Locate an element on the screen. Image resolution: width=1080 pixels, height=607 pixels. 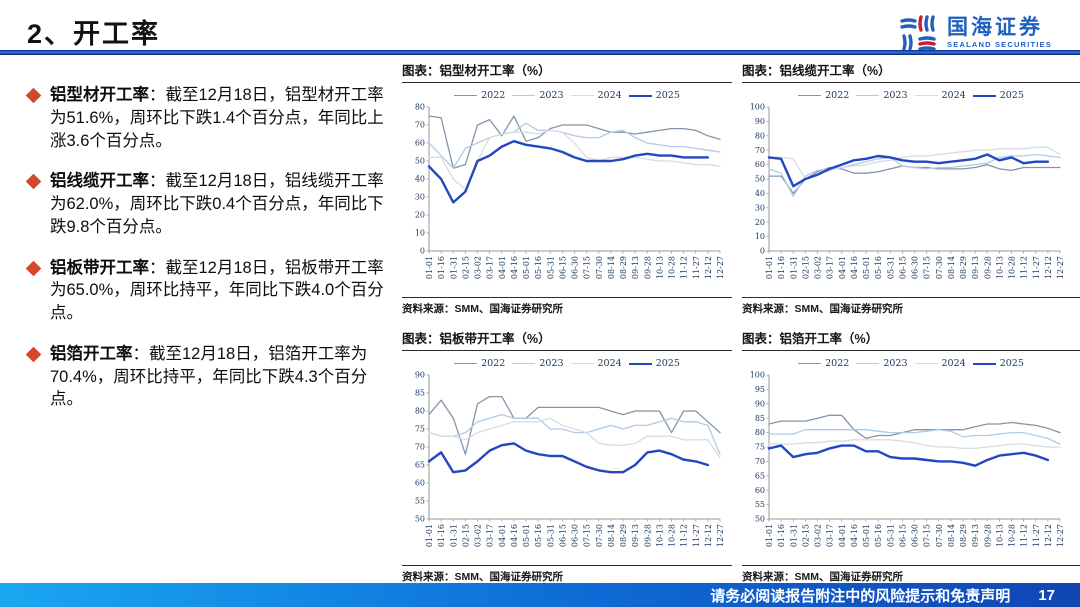
svg-text: 30 is located at coordinates (420, 197).